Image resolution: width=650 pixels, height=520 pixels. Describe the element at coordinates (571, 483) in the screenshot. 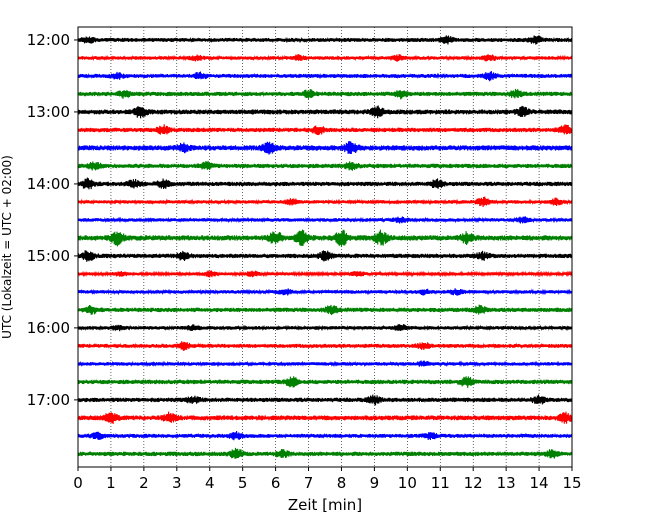

I see `x-tick-label: 15` at that location.